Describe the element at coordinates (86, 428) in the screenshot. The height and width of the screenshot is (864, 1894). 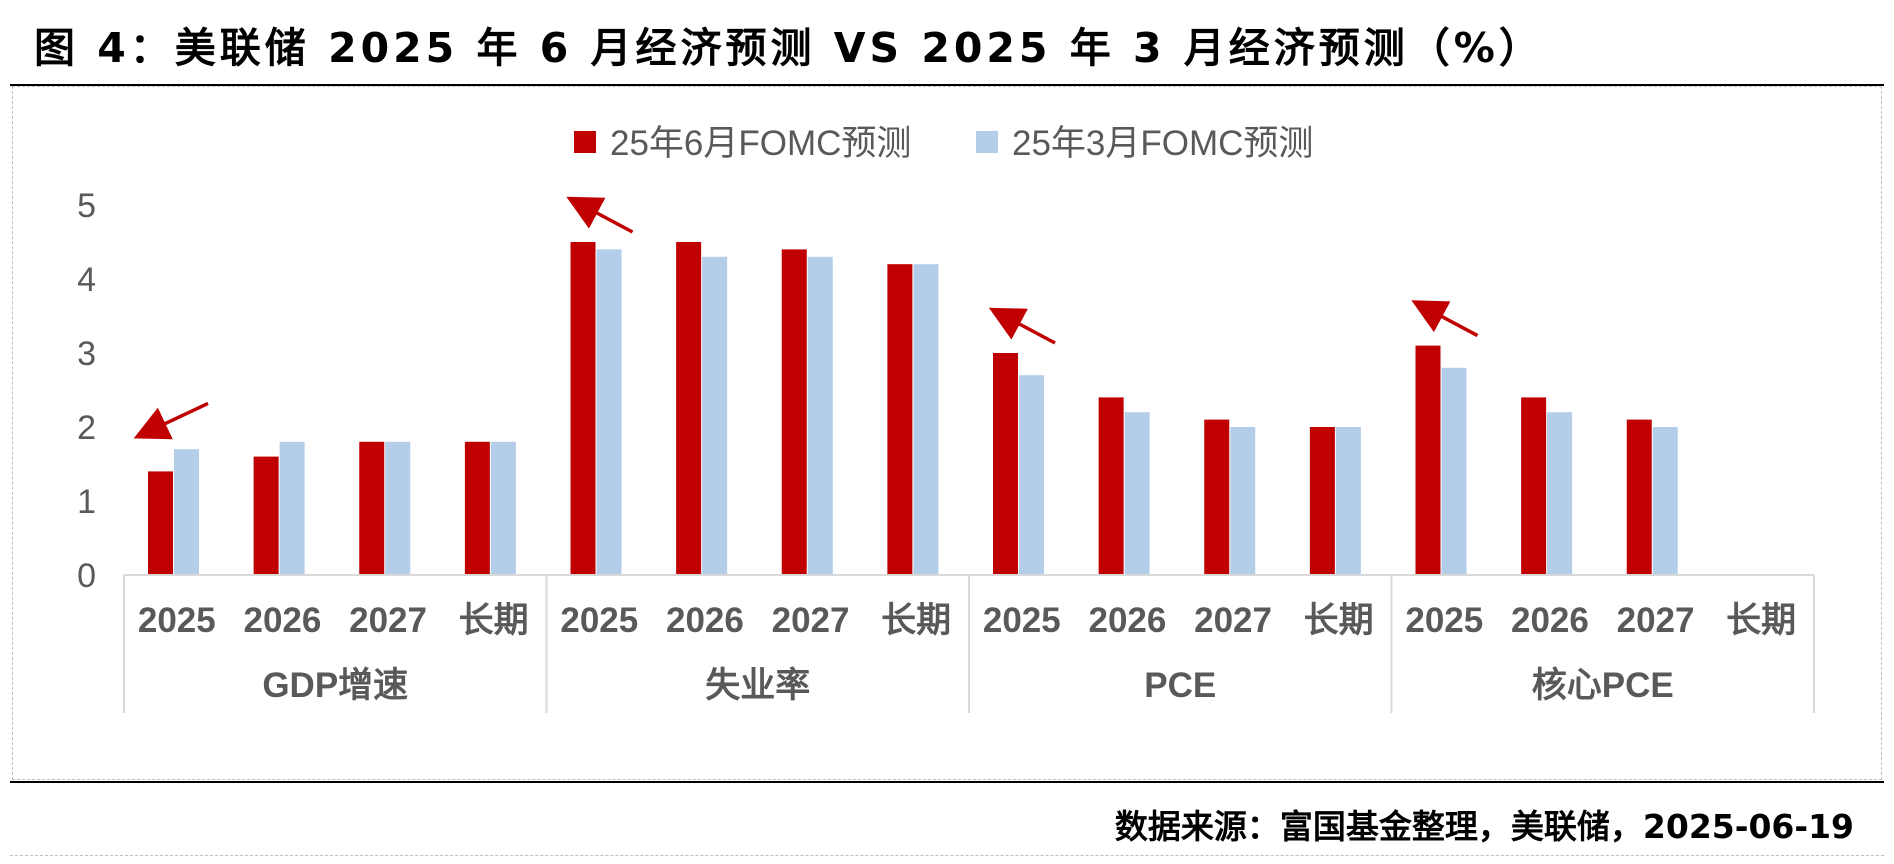
I see `y-tick-label: 2` at that location.